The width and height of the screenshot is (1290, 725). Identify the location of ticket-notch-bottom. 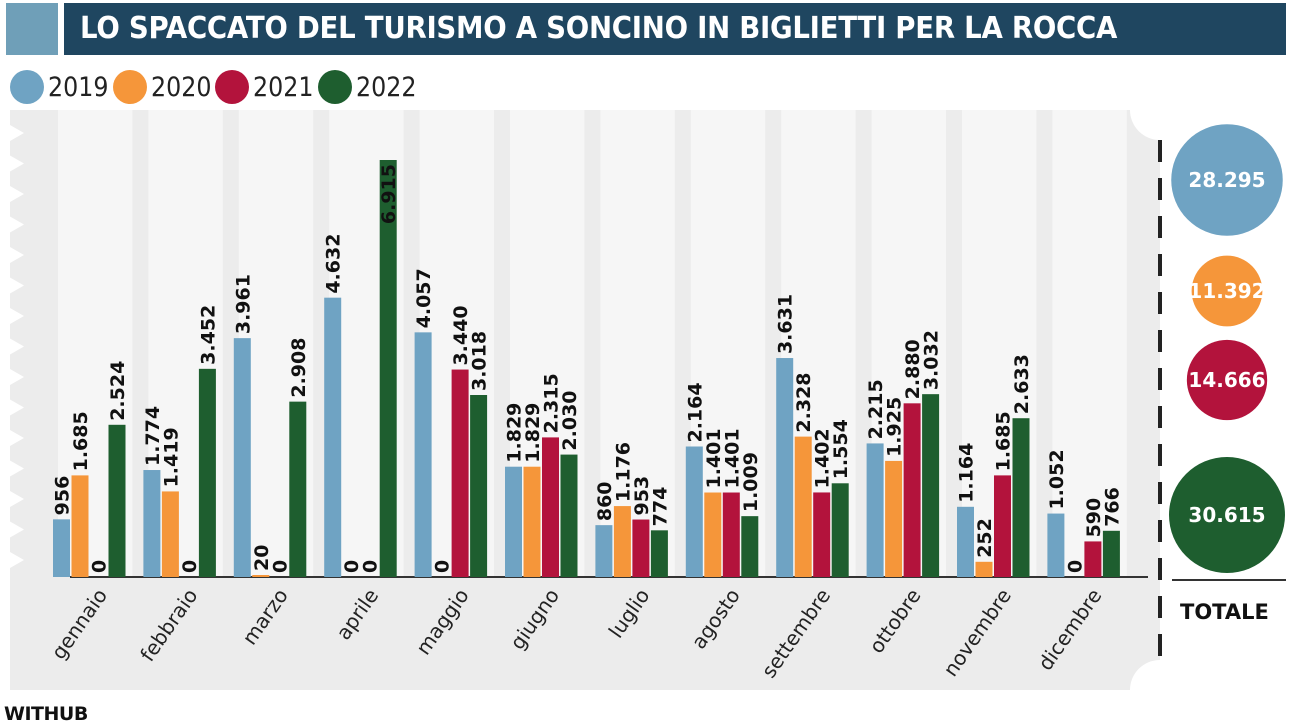
(1160, 680).